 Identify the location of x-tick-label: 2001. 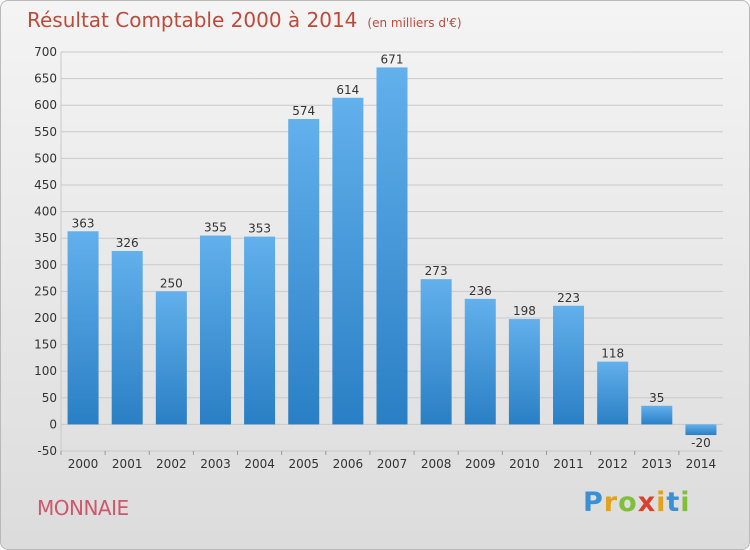
(127, 464).